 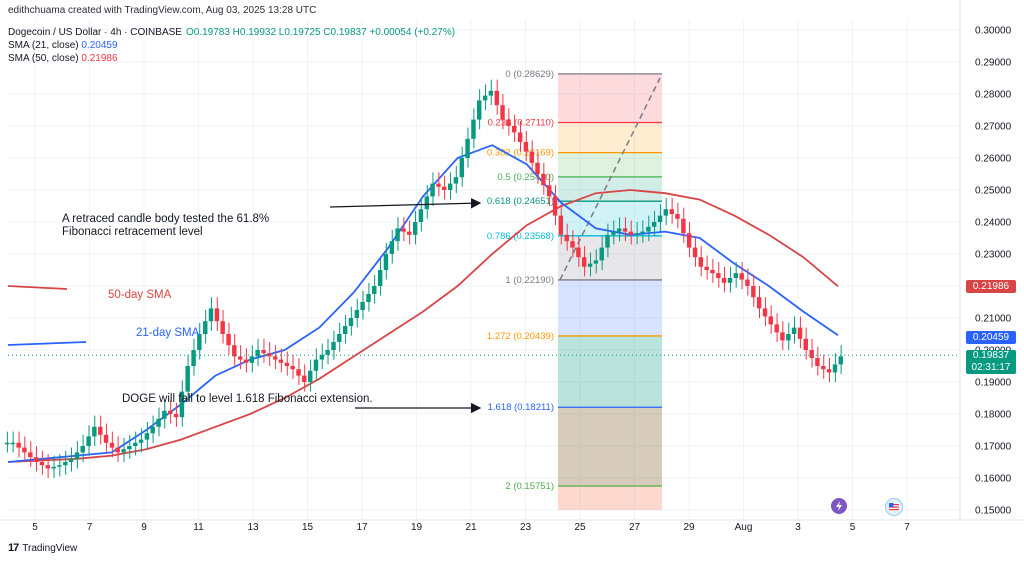 What do you see at coordinates (405, 306) in the screenshot?
I see `annotation-arrows` at bounding box center [405, 306].